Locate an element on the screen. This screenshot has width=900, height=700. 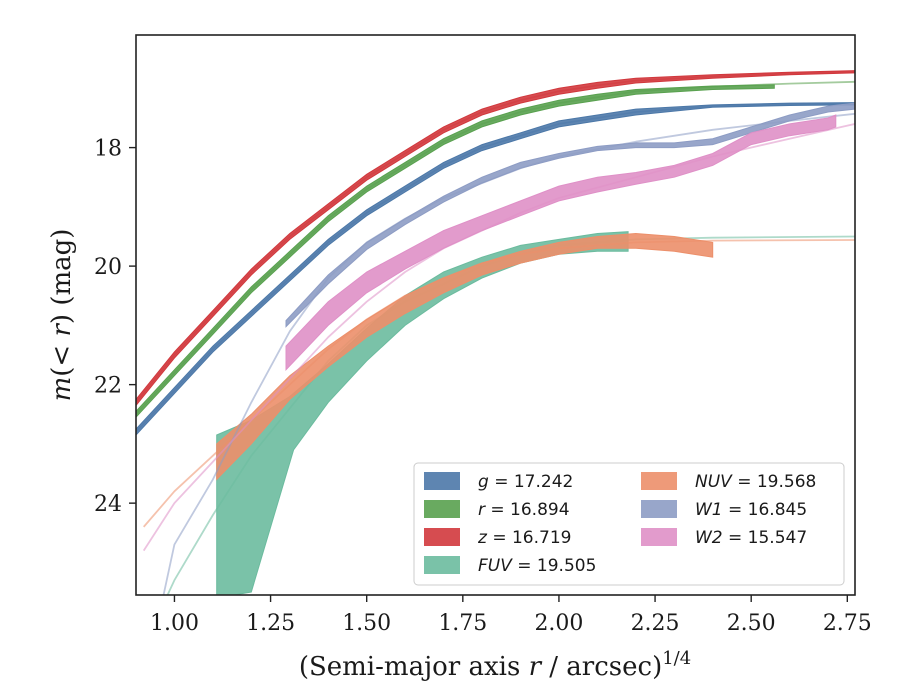
y-axis-label: m(< r) (mag) is located at coordinates (62, 315).